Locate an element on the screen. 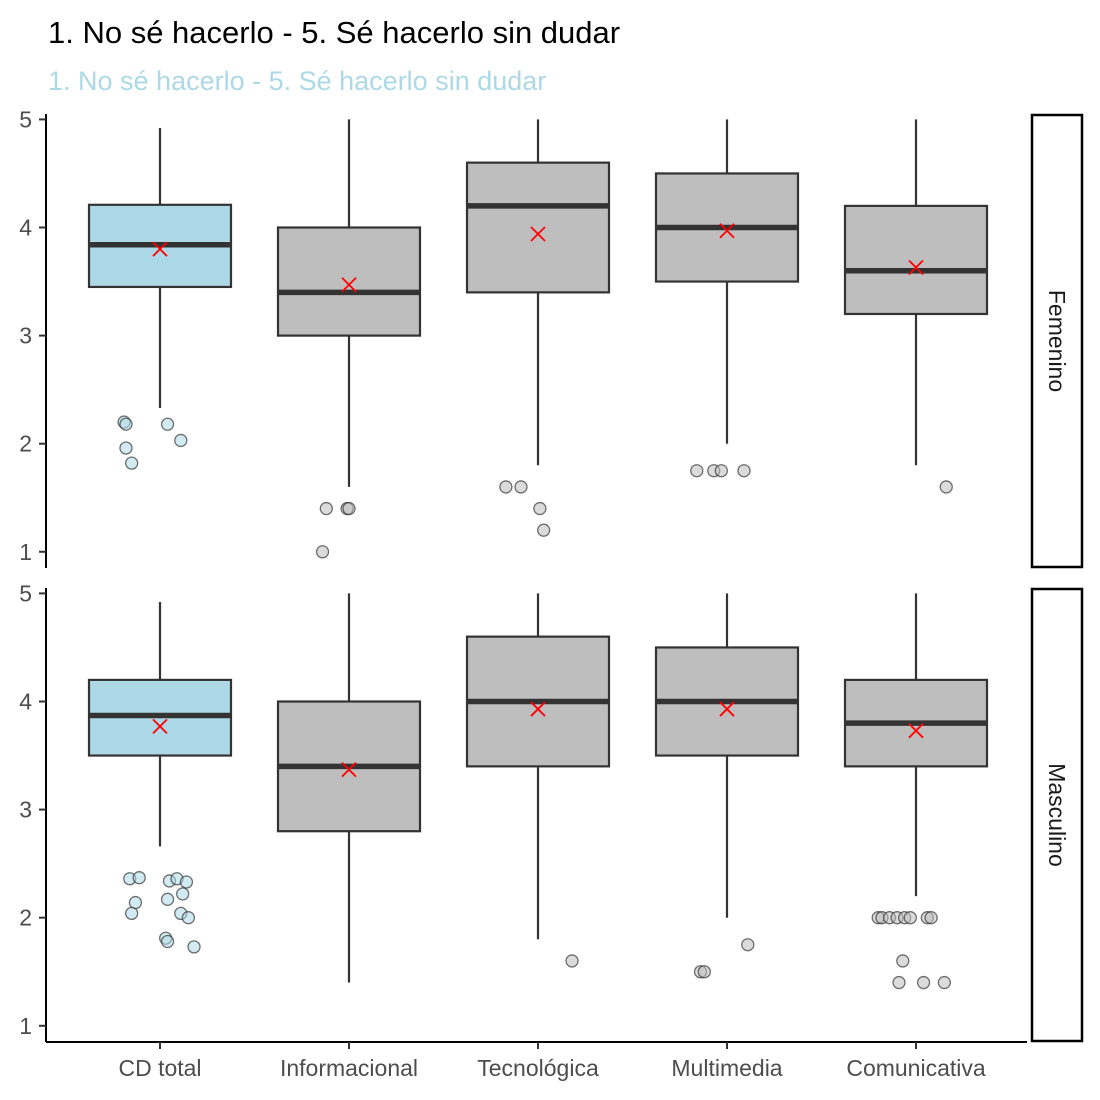 This screenshot has height=1100, width=1100. facet-strip-label: Femenino is located at coordinates (1057, 341).